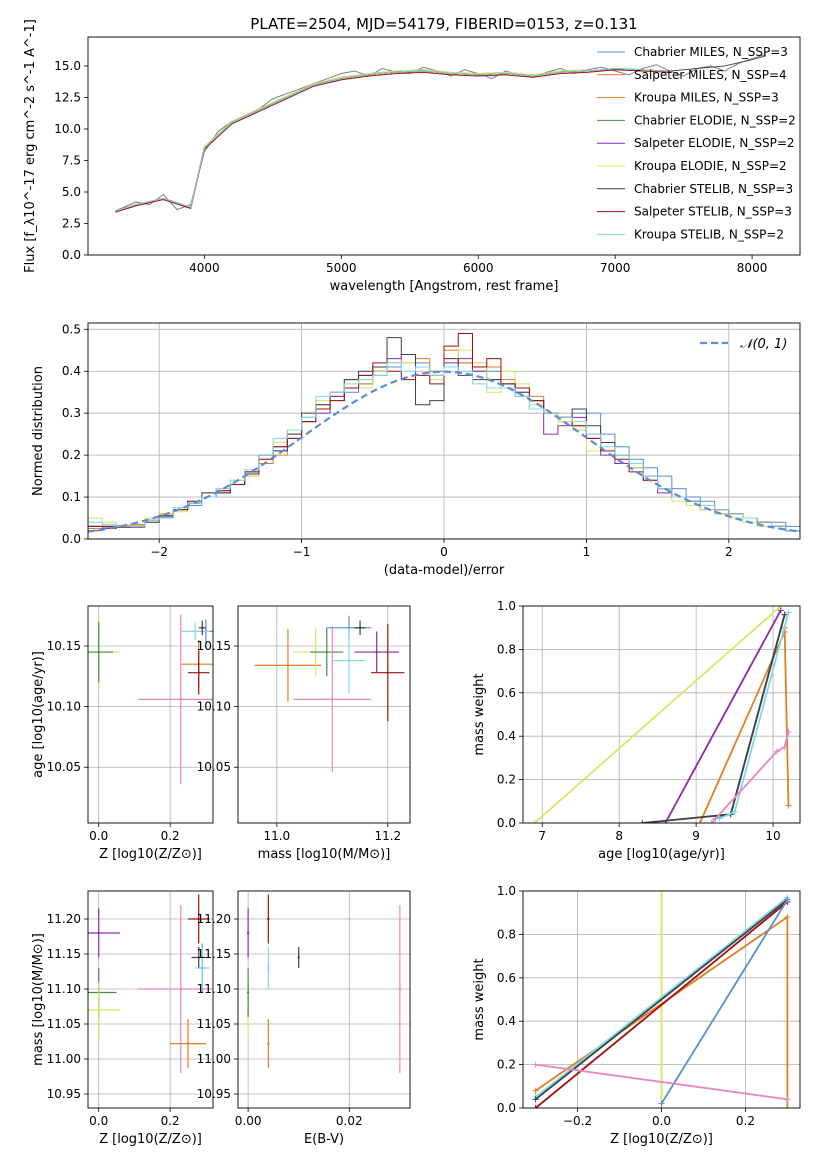 This screenshot has width=819, height=1170. What do you see at coordinates (587, 552) in the screenshot?
I see `x-tick-label: 1` at bounding box center [587, 552].